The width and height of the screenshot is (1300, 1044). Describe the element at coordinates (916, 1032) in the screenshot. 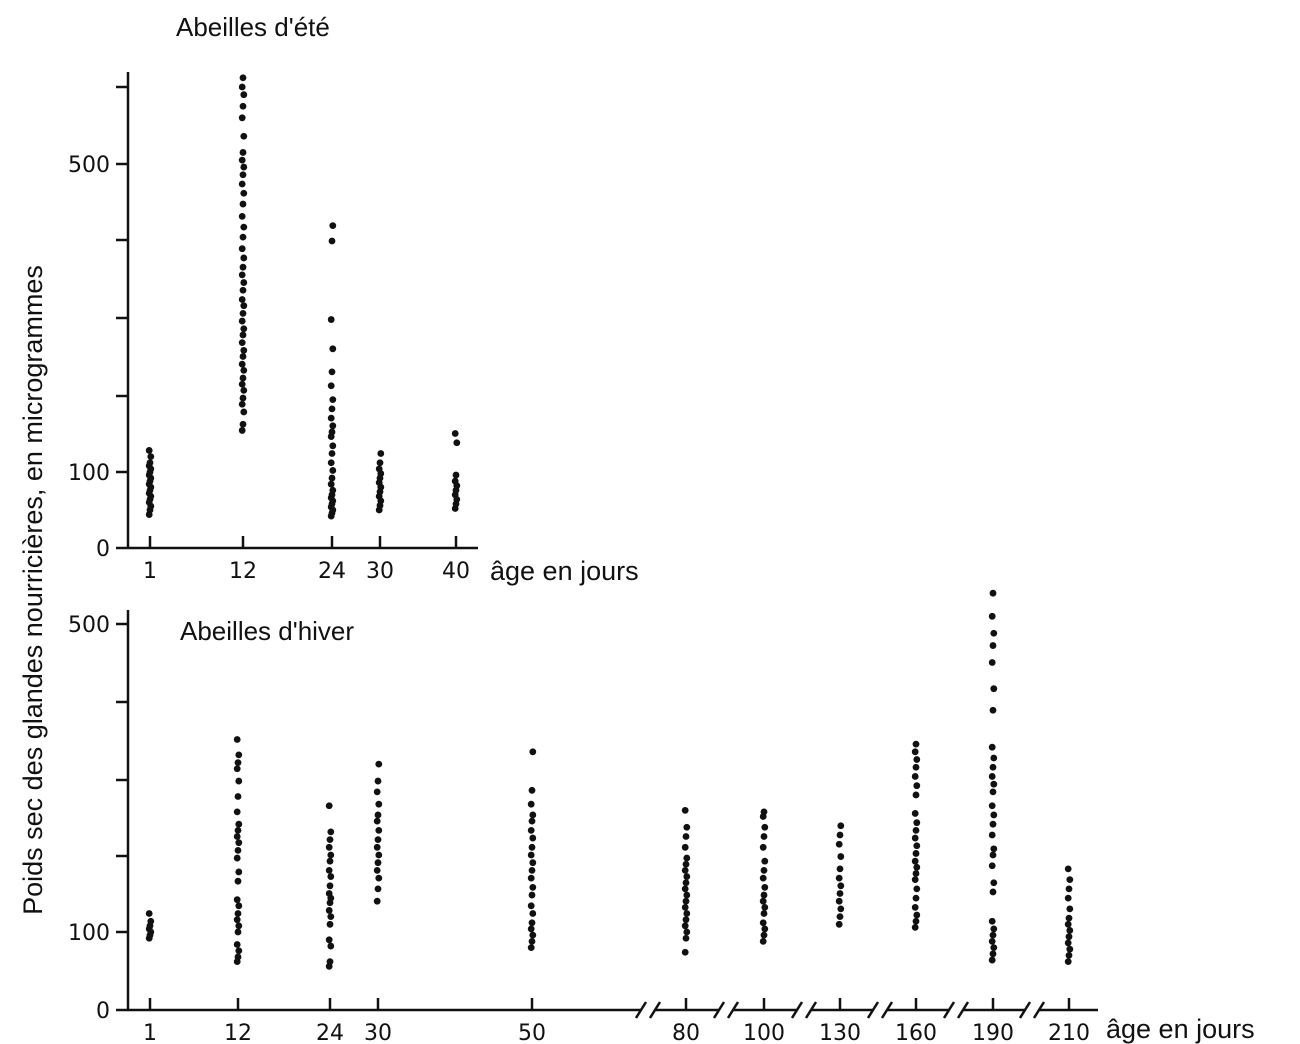

I see `x-tick-label: 160` at that location.